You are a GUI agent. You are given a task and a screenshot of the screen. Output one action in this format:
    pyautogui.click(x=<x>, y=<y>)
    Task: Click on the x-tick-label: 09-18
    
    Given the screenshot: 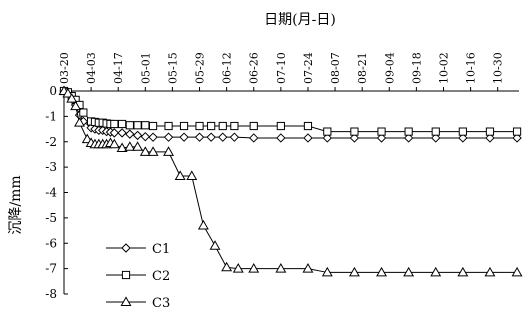 What is the action you would take?
    pyautogui.click(x=416, y=68)
    